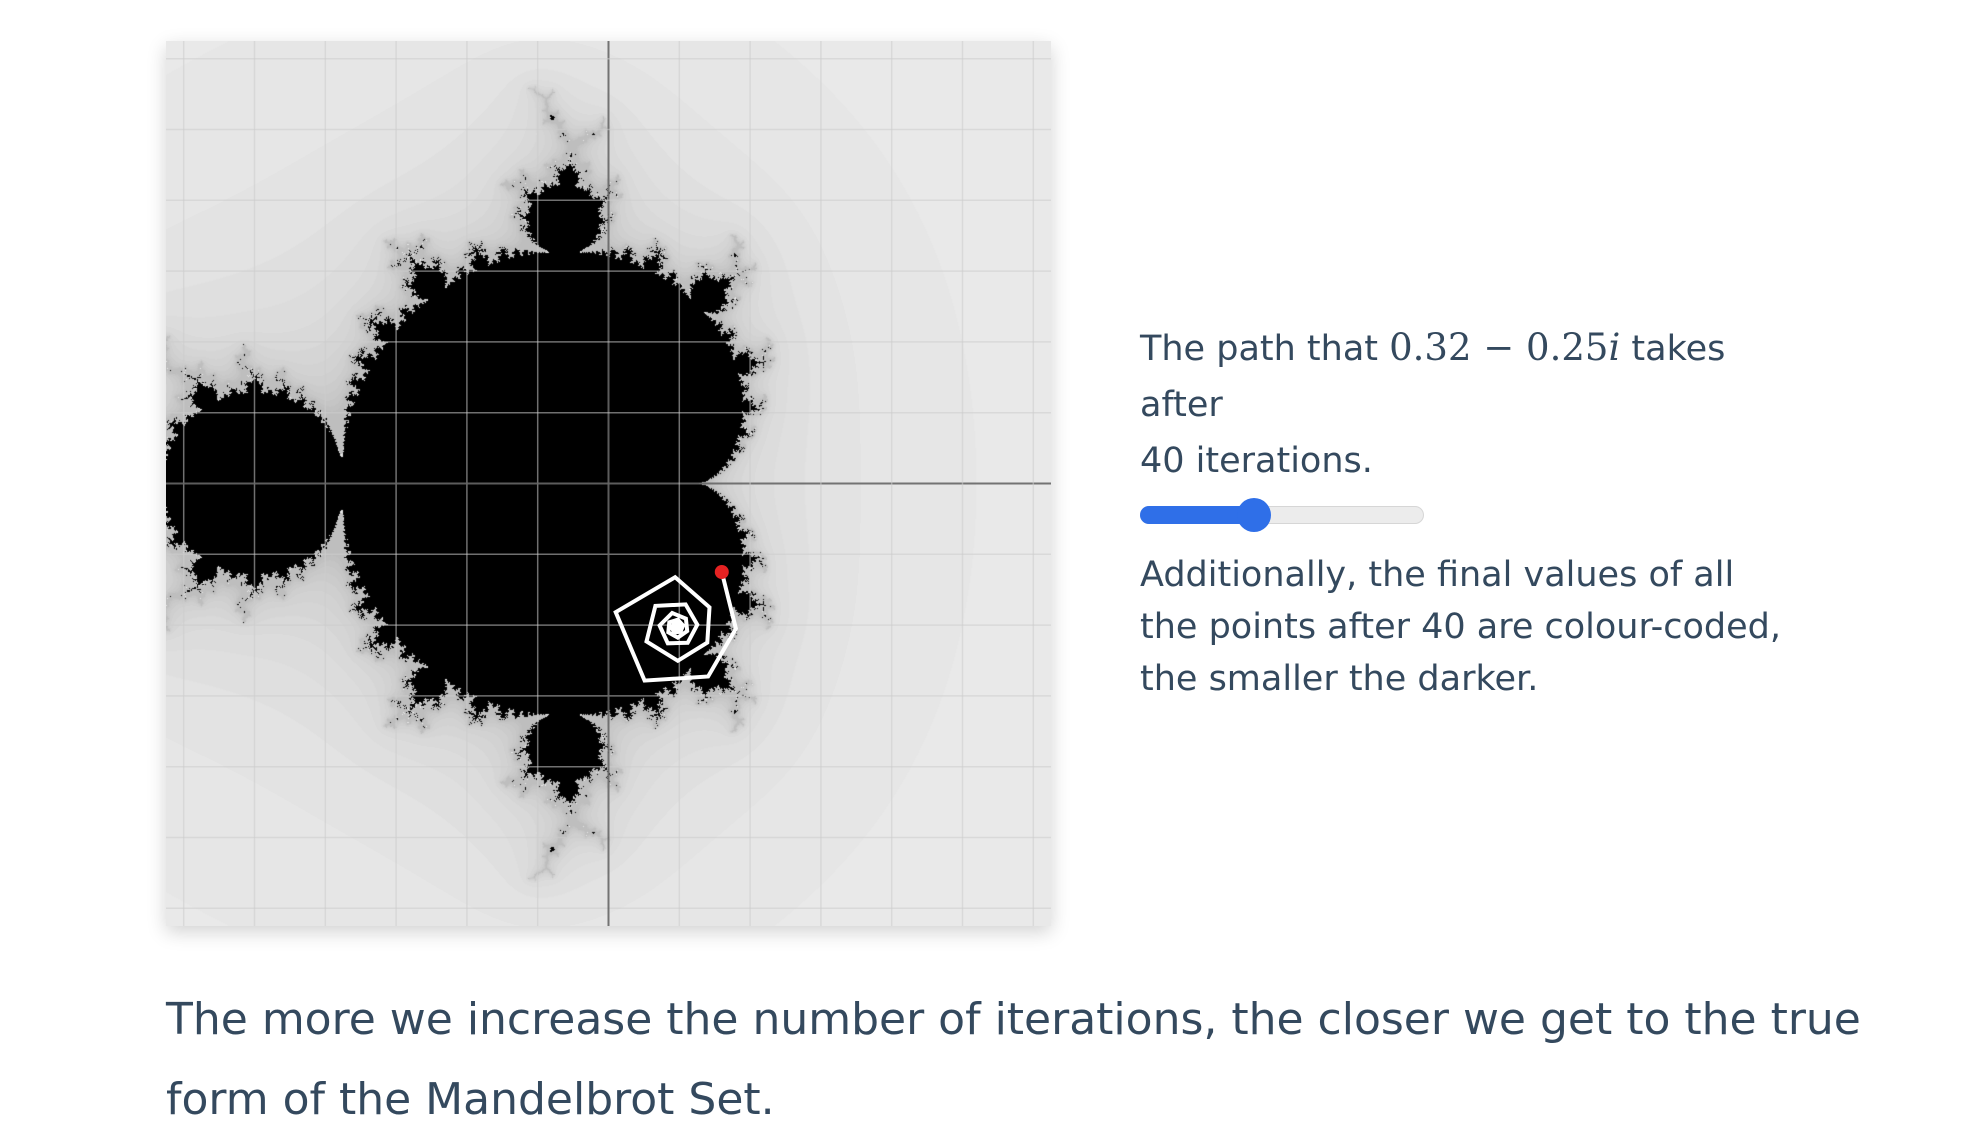 The height and width of the screenshot is (1148, 1978). Describe the element at coordinates (1256, 461) in the screenshot. I see `caption-line2: 40 iterations.` at that location.